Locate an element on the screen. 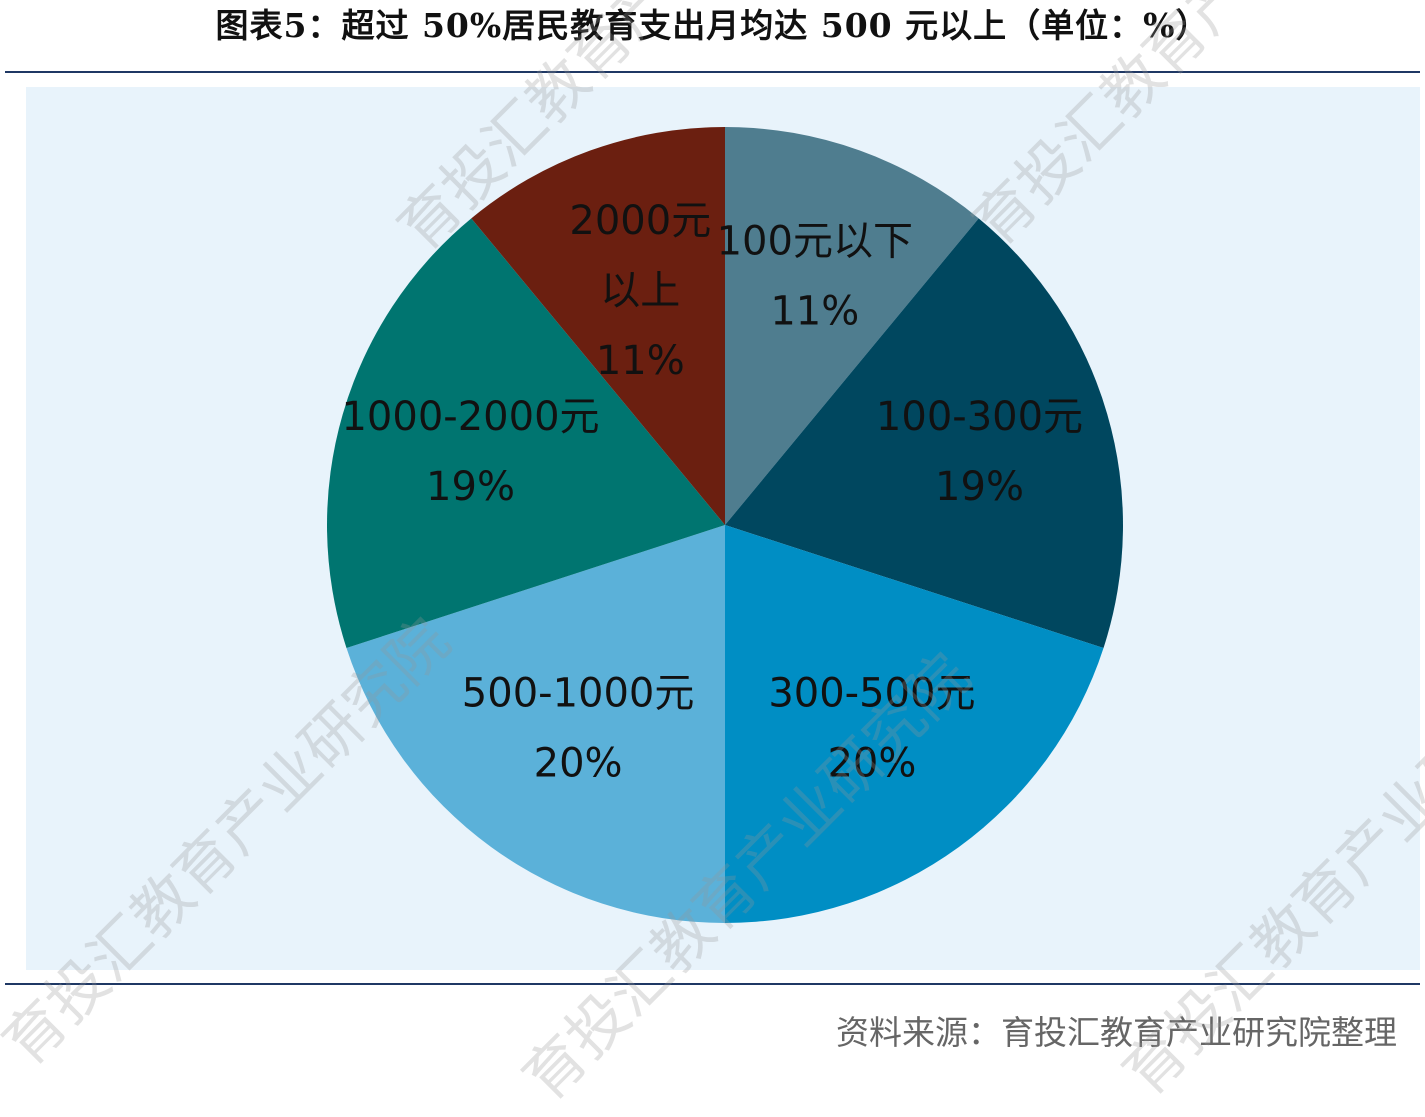 The width and height of the screenshot is (1425, 1117). bottom-divider is located at coordinates (712, 984).